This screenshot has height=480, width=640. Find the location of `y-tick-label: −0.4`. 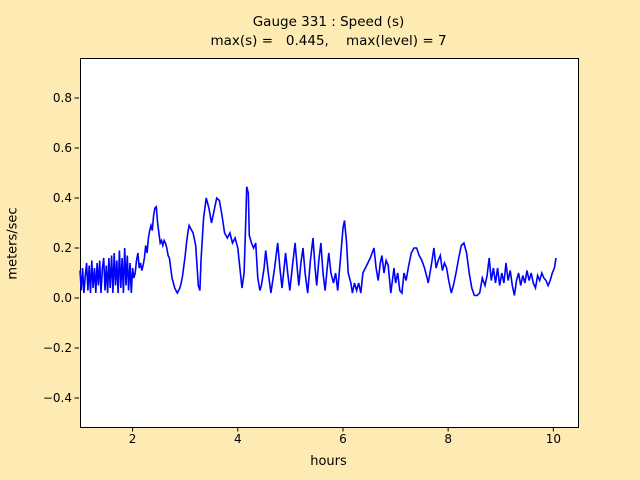

y-tick-label: −0.4 is located at coordinates (57, 398).